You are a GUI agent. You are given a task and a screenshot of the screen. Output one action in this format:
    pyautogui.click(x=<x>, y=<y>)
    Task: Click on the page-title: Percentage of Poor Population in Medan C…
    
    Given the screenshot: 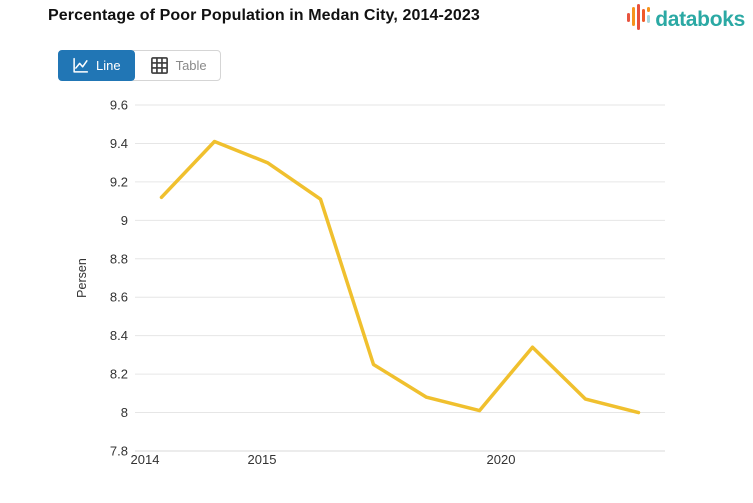 What is the action you would take?
    pyautogui.click(x=264, y=15)
    